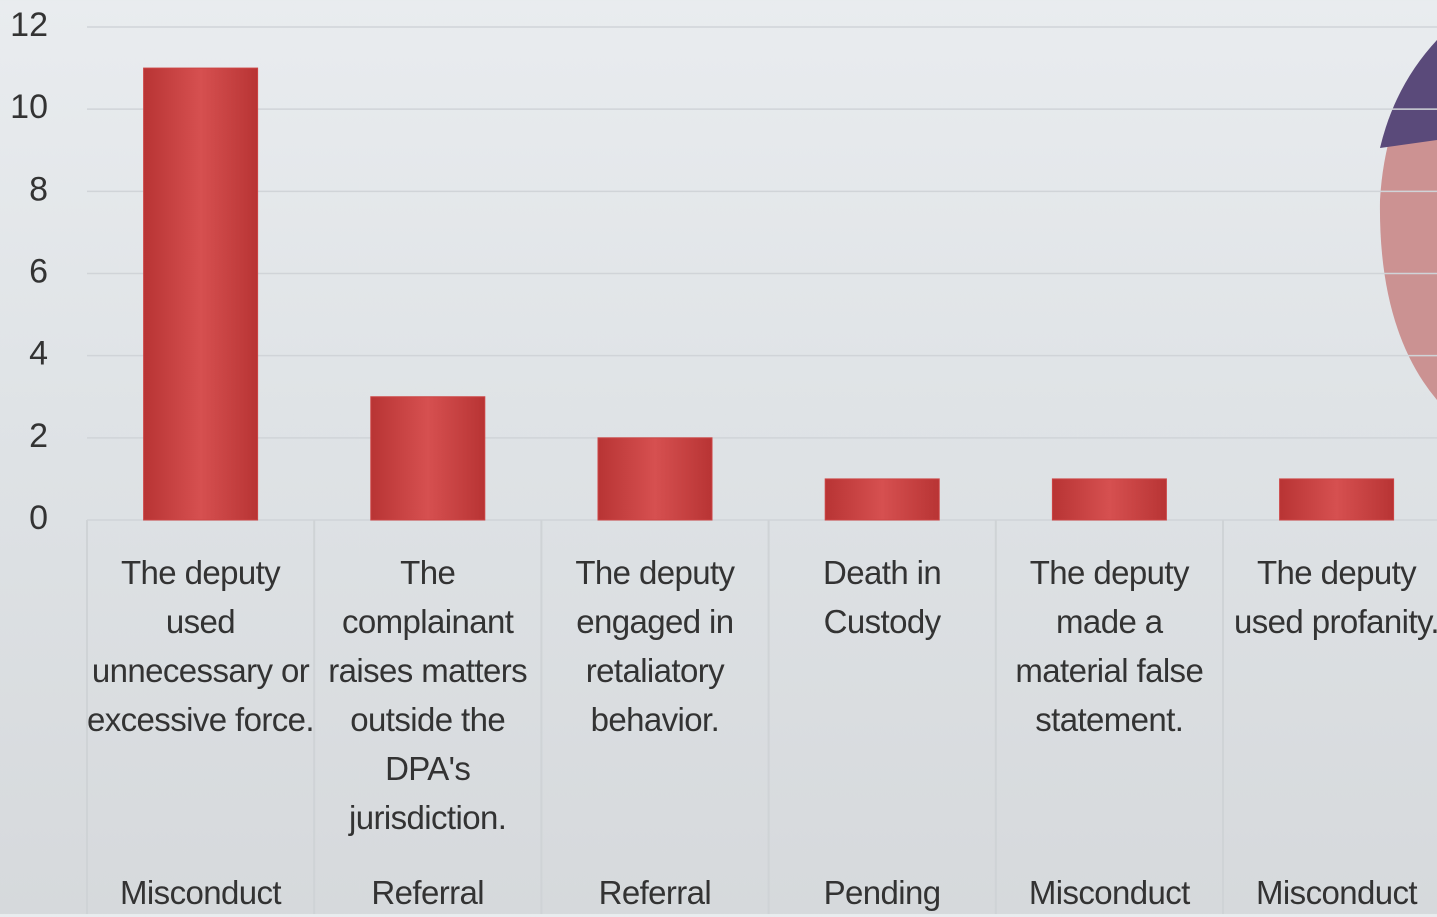 The width and height of the screenshot is (1437, 917). Describe the element at coordinates (29, 107) in the screenshot. I see `y-tick-label: 10` at that location.